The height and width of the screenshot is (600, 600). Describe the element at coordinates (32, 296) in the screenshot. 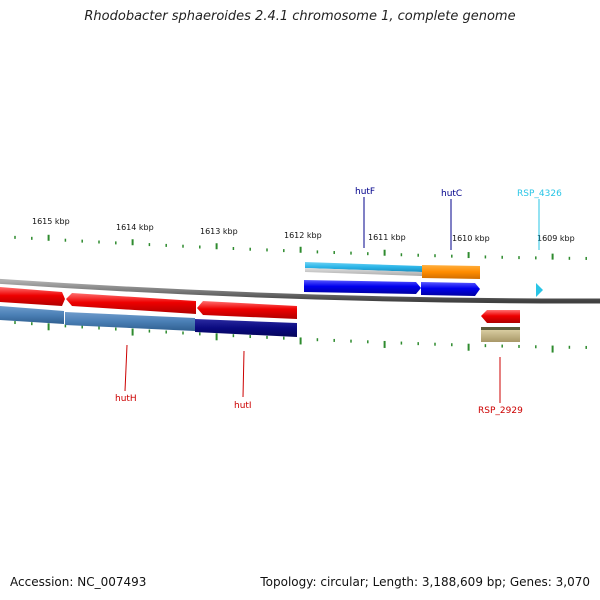

I see `cds-arrow-left-edge` at that location.